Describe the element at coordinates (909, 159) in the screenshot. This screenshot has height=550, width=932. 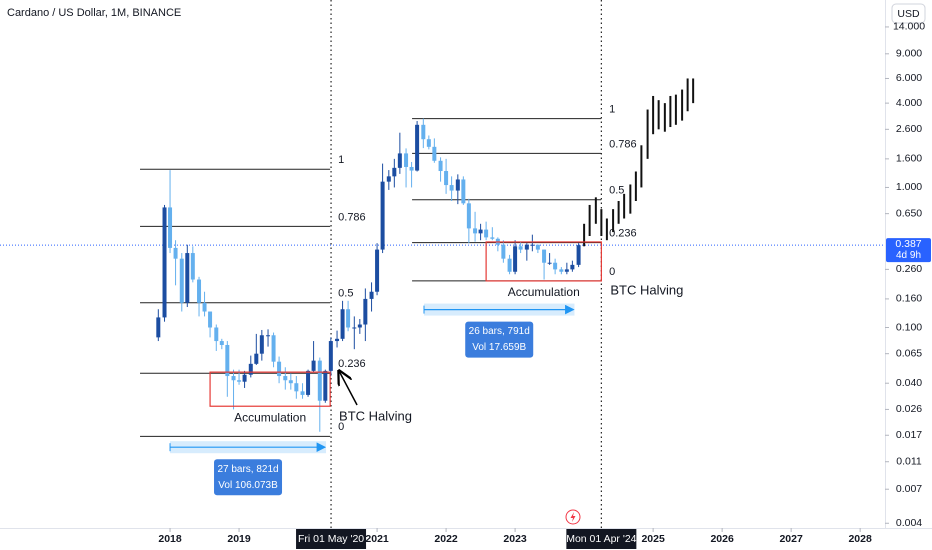
I see `y-tick-label: 1.600` at that location.